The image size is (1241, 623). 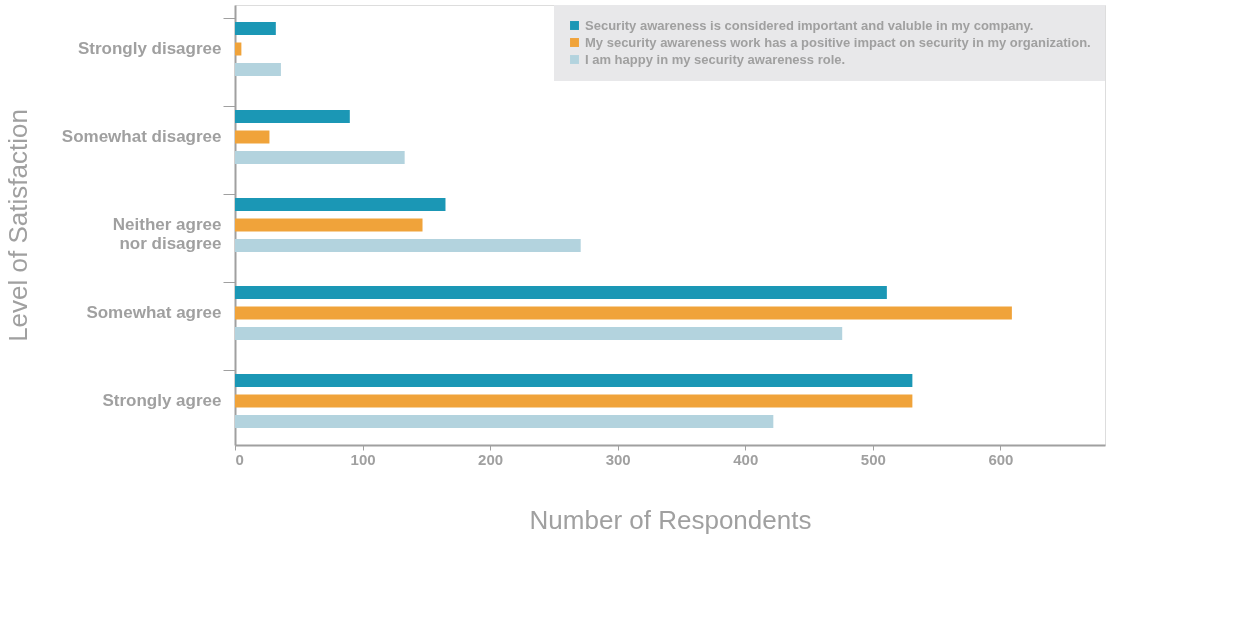 I want to click on y-tick-label: Somewhat disagree, so click(x=141, y=136).